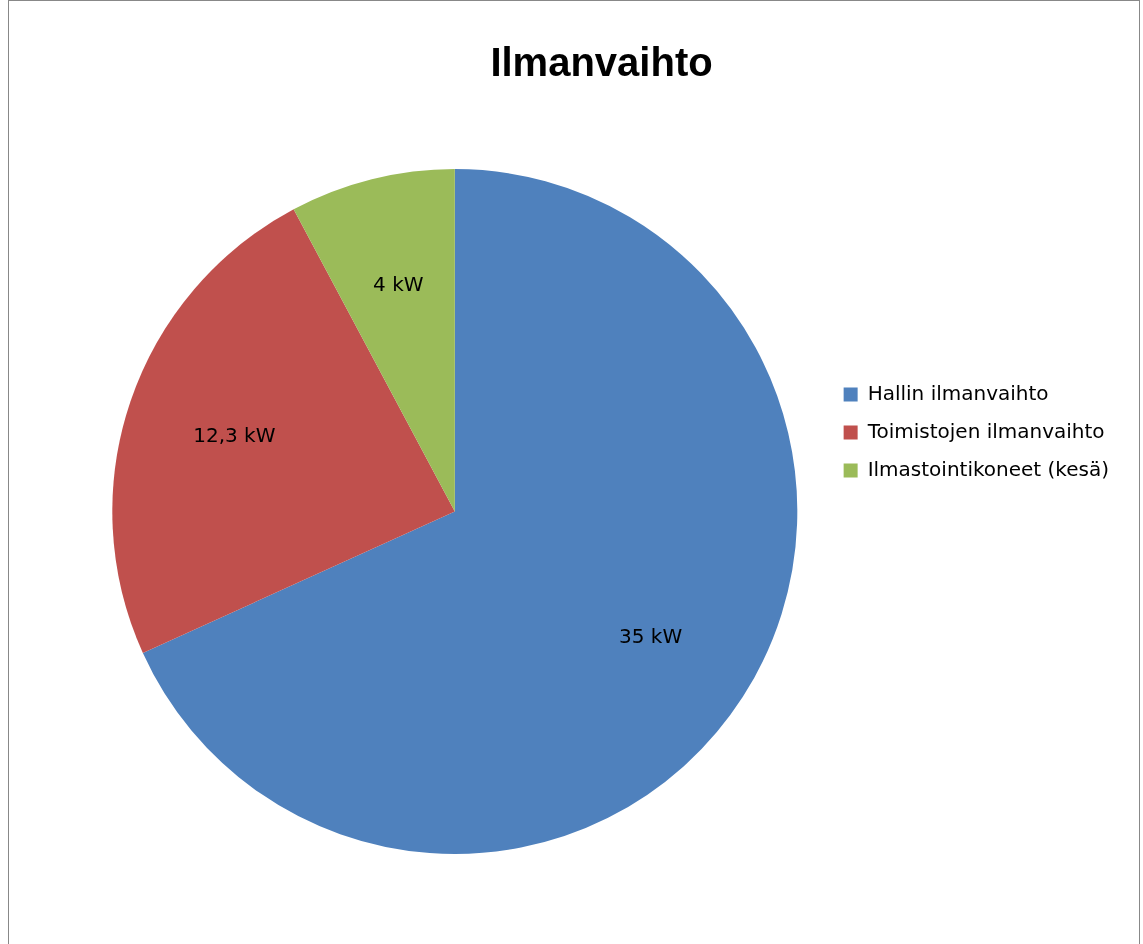 This screenshot has width=1143, height=944. I want to click on data-label: 35 kW, so click(650, 635).